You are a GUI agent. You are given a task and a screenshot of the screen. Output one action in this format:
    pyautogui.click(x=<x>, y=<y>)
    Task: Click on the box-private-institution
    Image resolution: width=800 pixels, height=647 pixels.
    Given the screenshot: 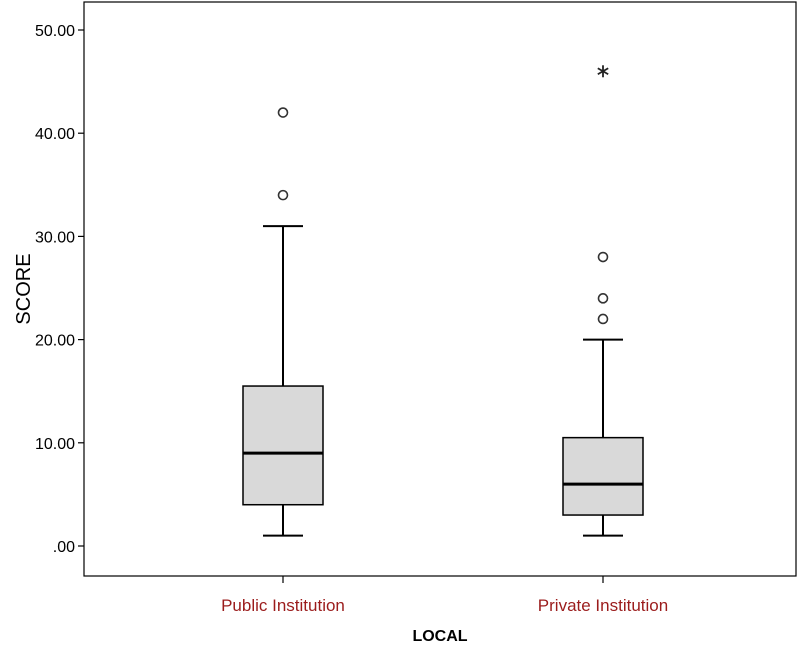 What is the action you would take?
    pyautogui.click(x=603, y=301)
    